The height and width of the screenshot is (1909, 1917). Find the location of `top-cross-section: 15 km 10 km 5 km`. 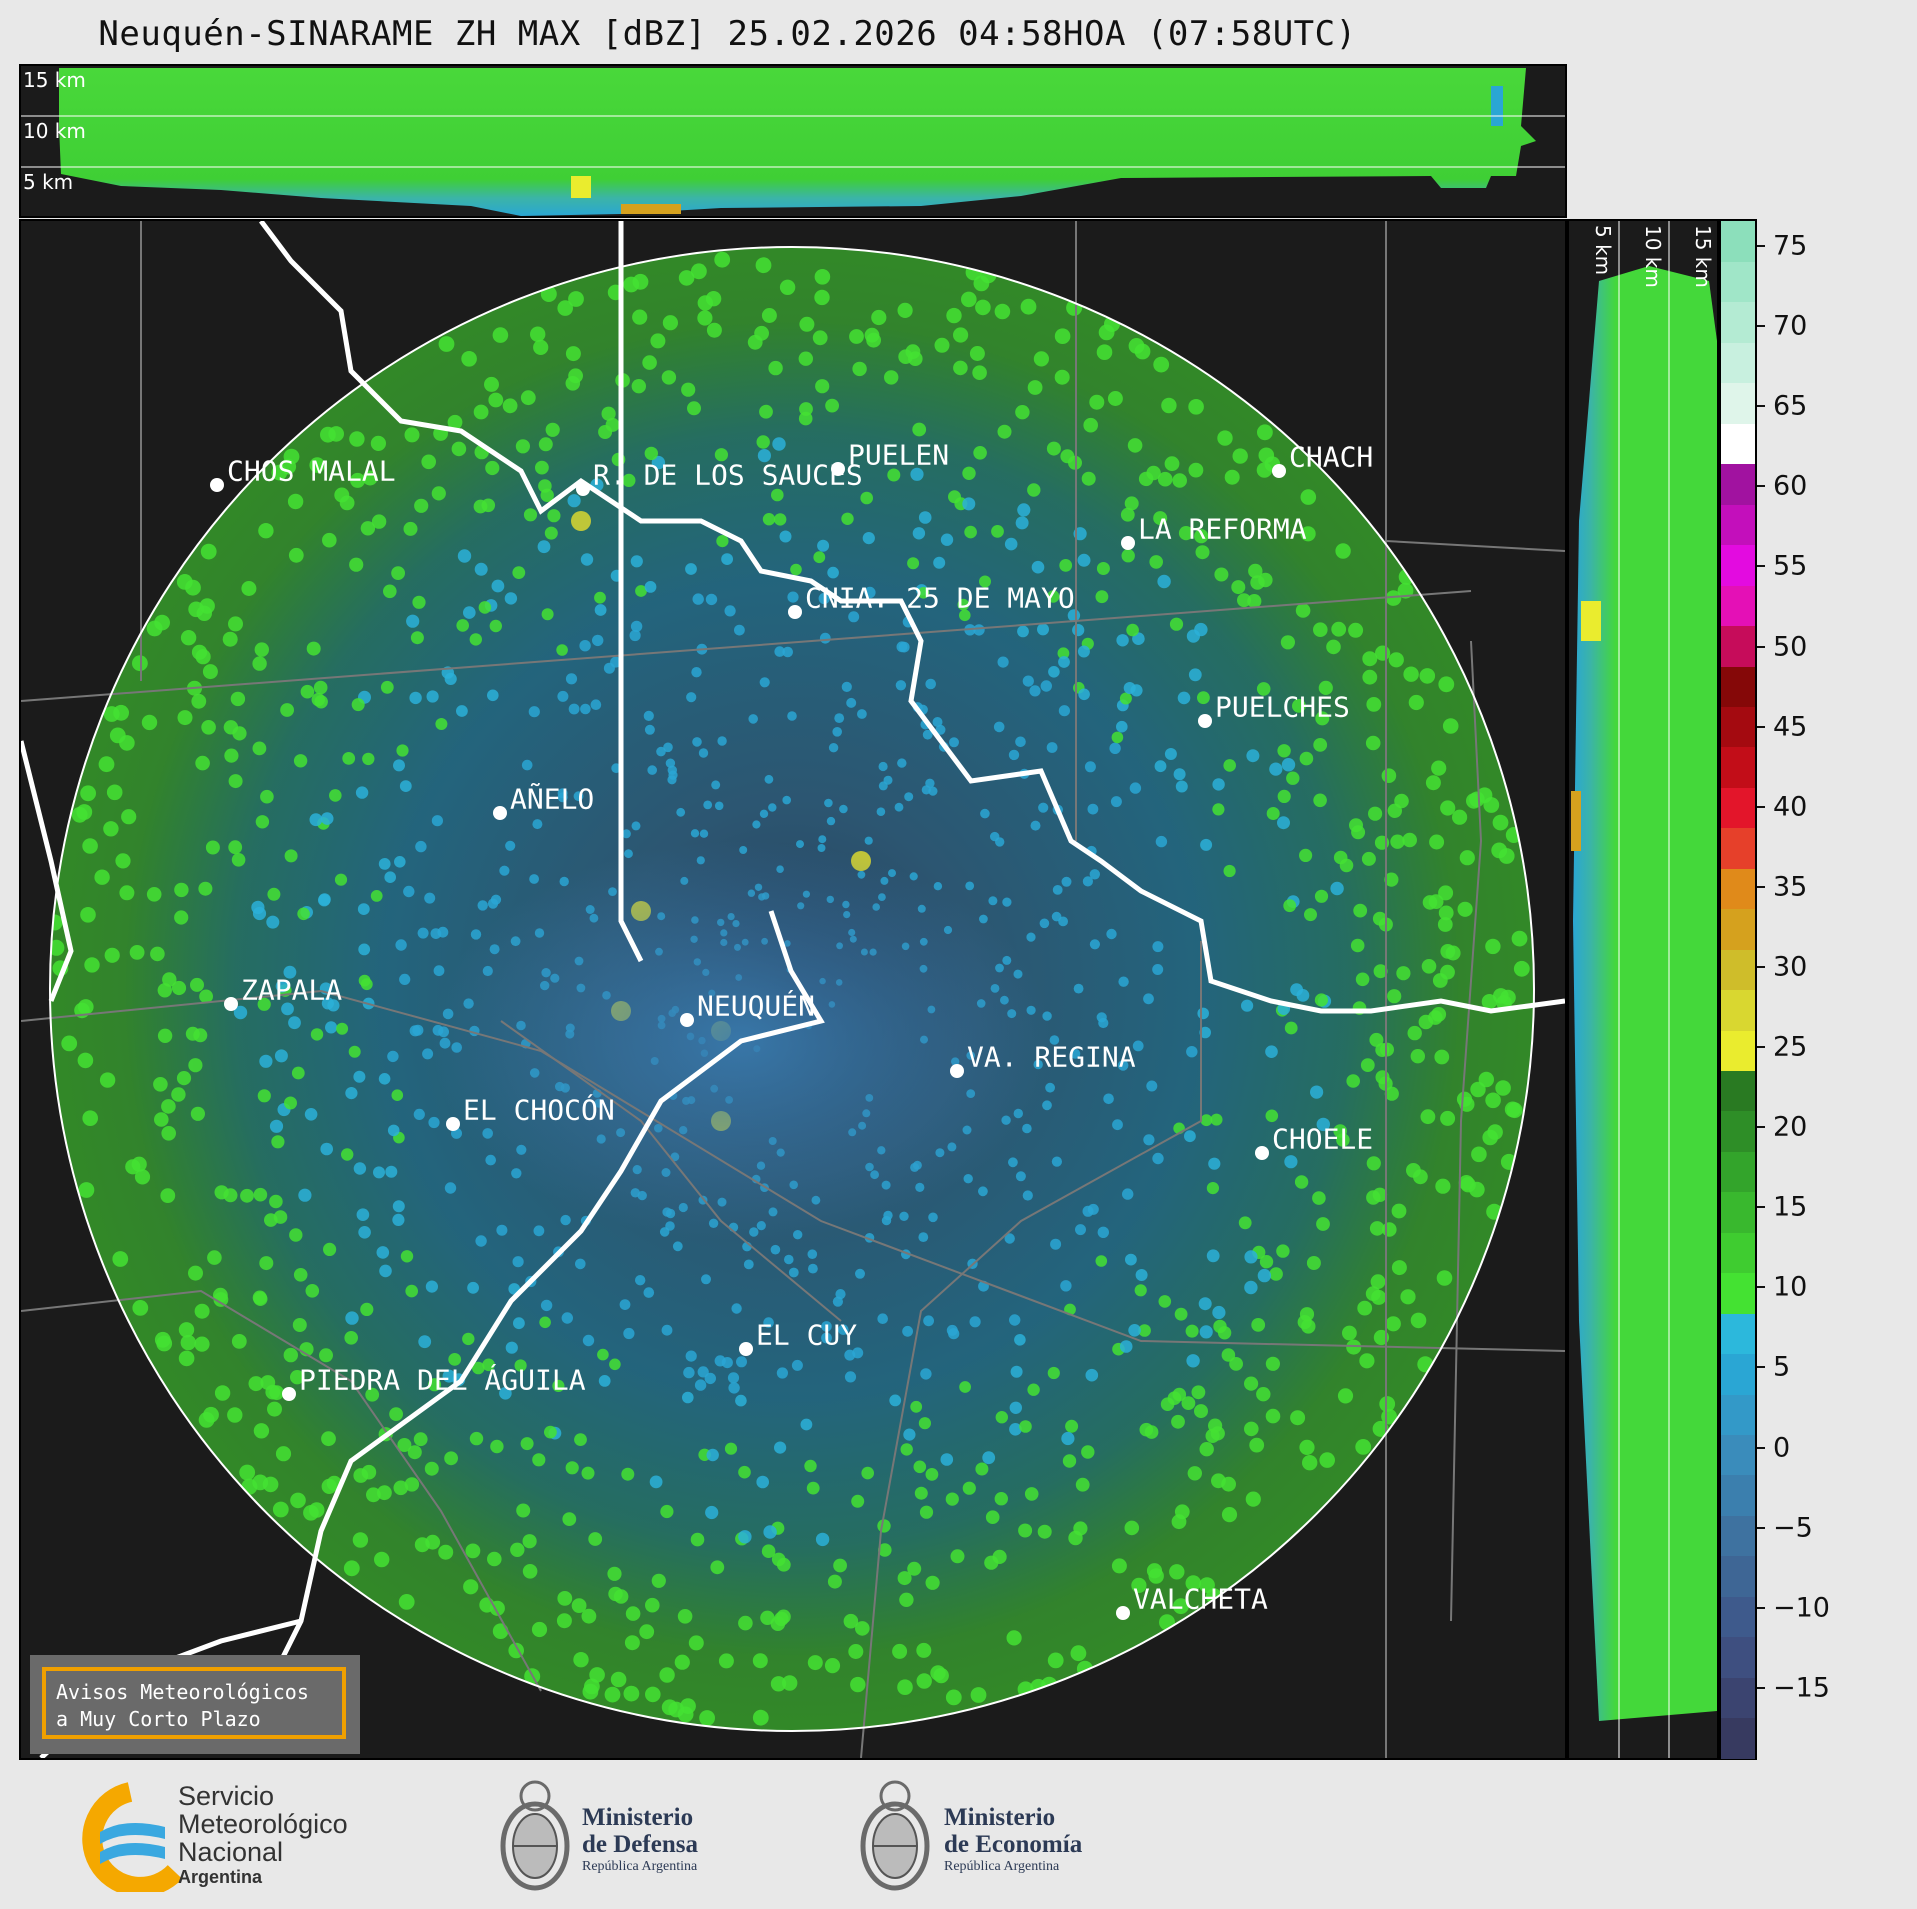

top-cross-section: 15 km 10 km 5 km is located at coordinates (793, 141).